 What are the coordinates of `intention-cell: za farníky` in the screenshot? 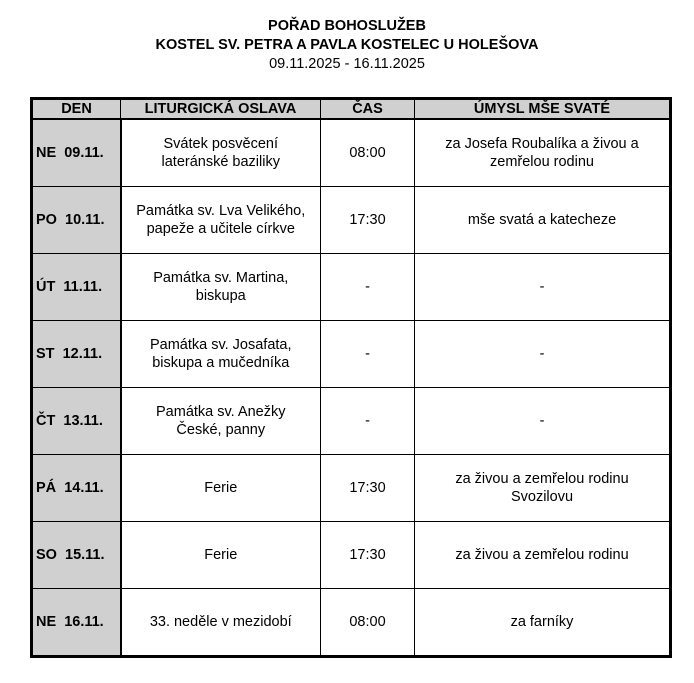 It's located at (542, 622).